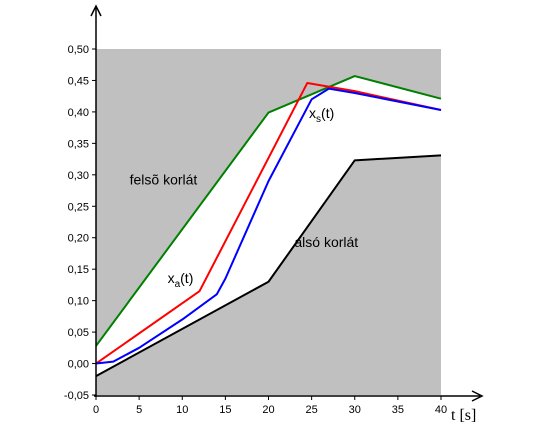  What do you see at coordinates (326, 242) in the screenshot?
I see `label-lower-bound: alsó korlát` at bounding box center [326, 242].